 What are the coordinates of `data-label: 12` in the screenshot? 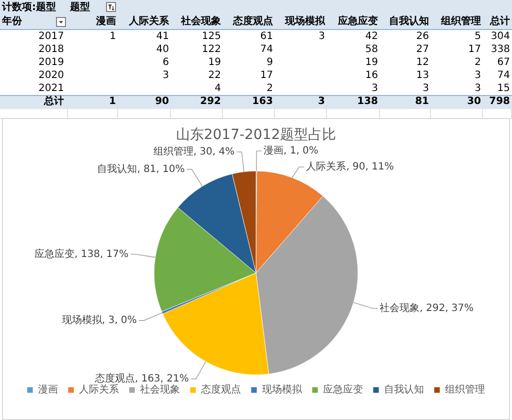 It's located at (422, 62).